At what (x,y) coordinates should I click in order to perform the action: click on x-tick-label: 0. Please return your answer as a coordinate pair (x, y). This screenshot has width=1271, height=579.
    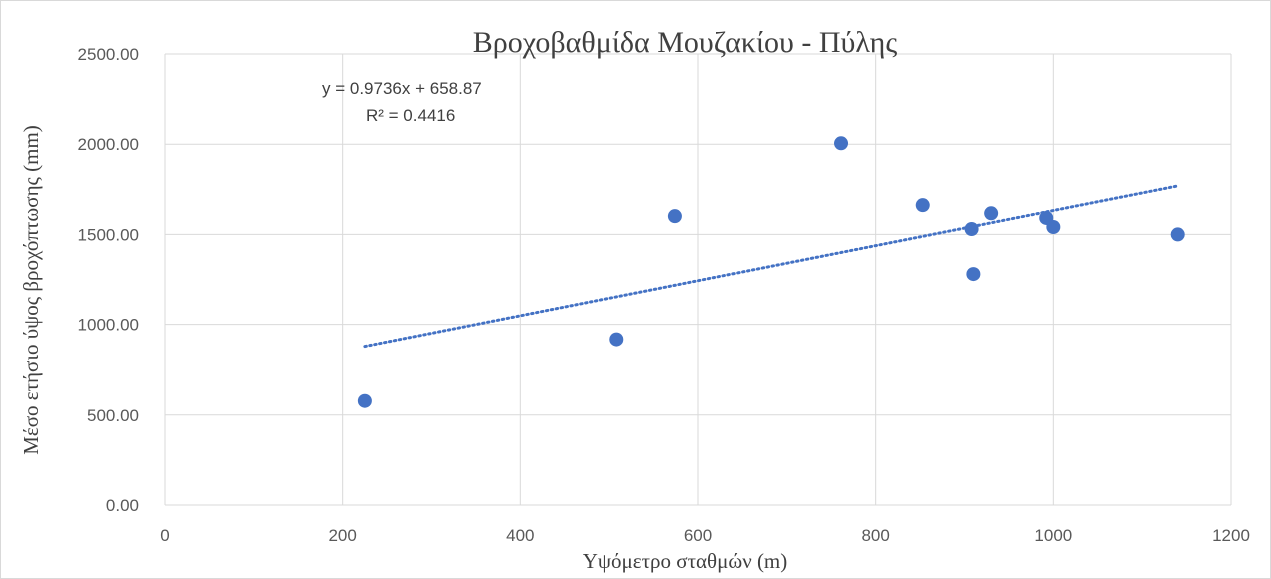
    Looking at the image, I should click on (164, 535).